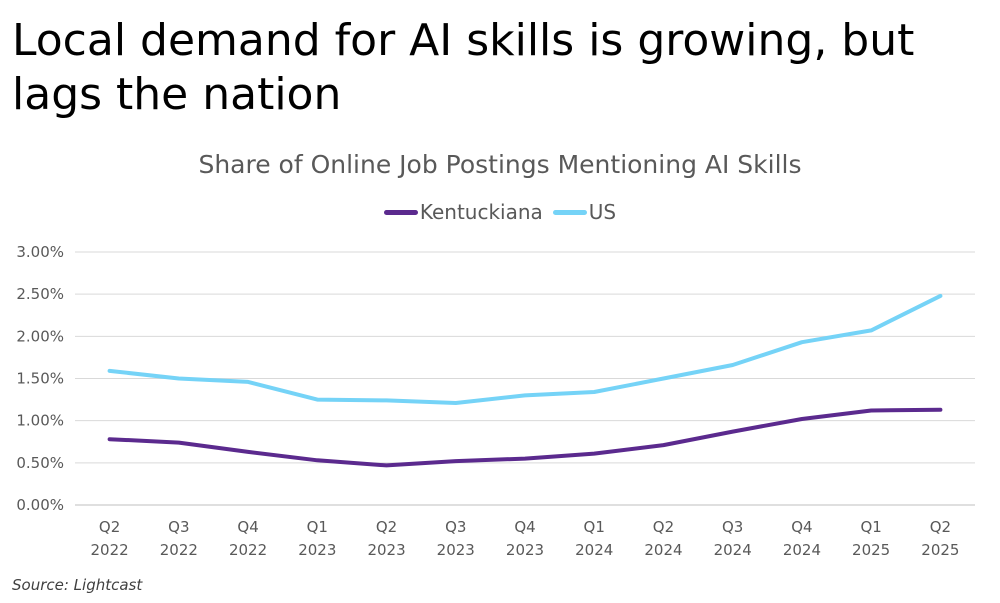 The image size is (1000, 603). I want to click on legend-swatch-kentuckiana, so click(400, 212).